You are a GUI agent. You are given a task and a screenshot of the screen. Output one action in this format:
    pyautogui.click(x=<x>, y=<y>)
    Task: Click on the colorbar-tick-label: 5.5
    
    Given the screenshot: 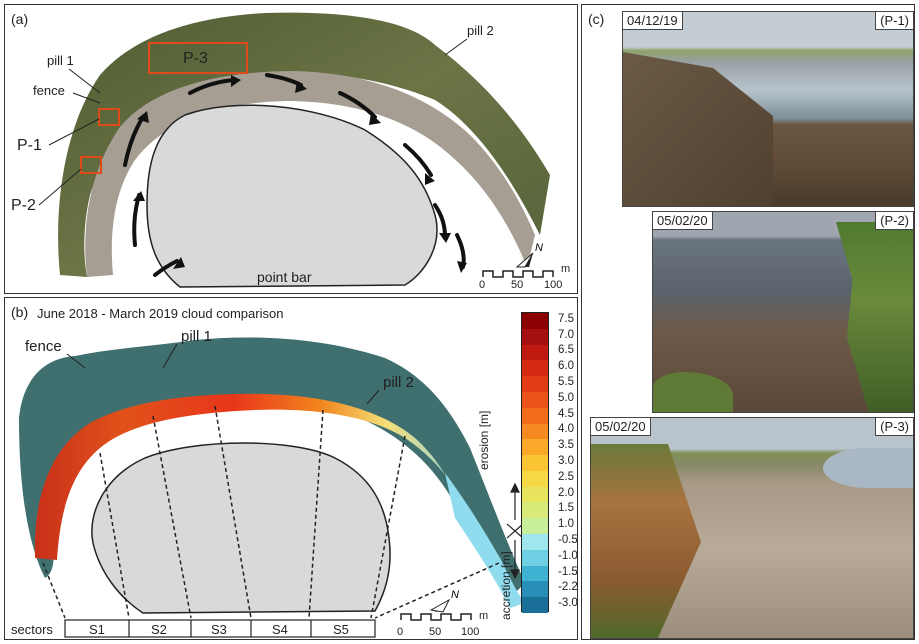 What is the action you would take?
    pyautogui.click(x=566, y=382)
    